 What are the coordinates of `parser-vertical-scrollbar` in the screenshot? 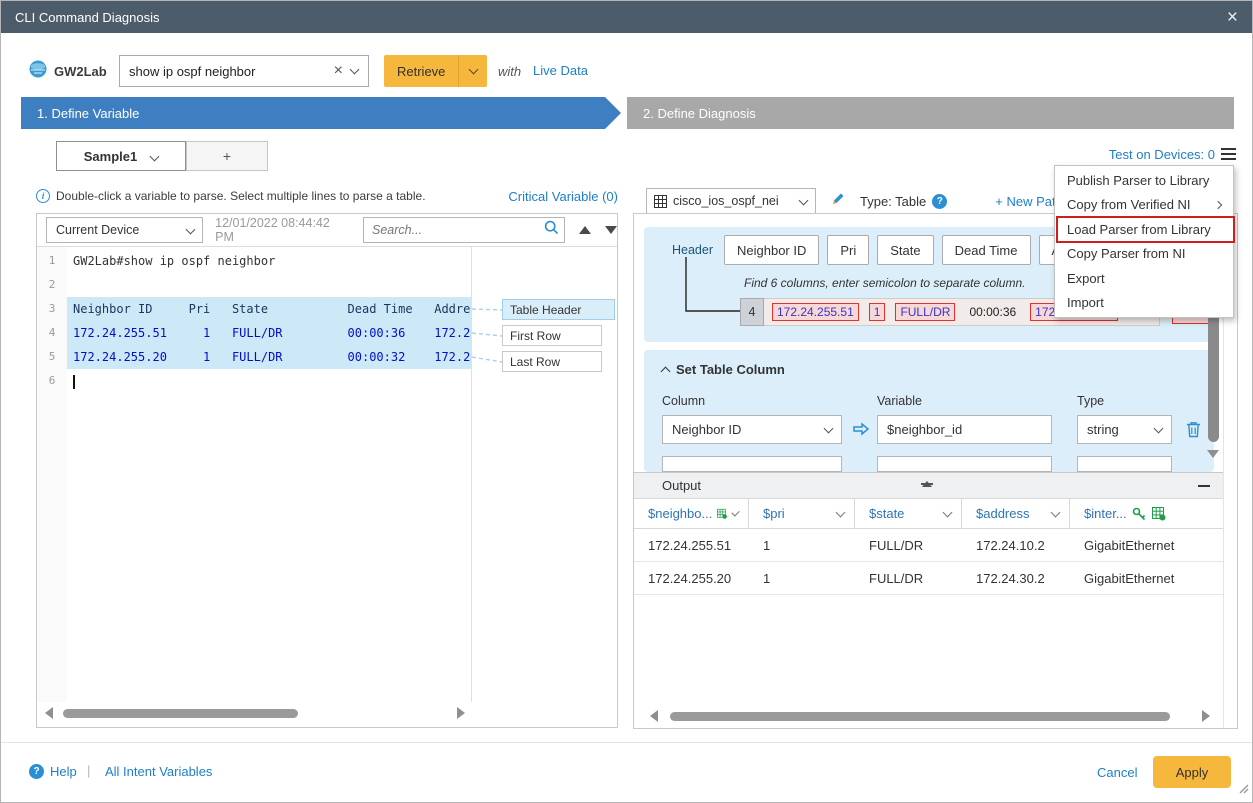 It's located at (1213, 343).